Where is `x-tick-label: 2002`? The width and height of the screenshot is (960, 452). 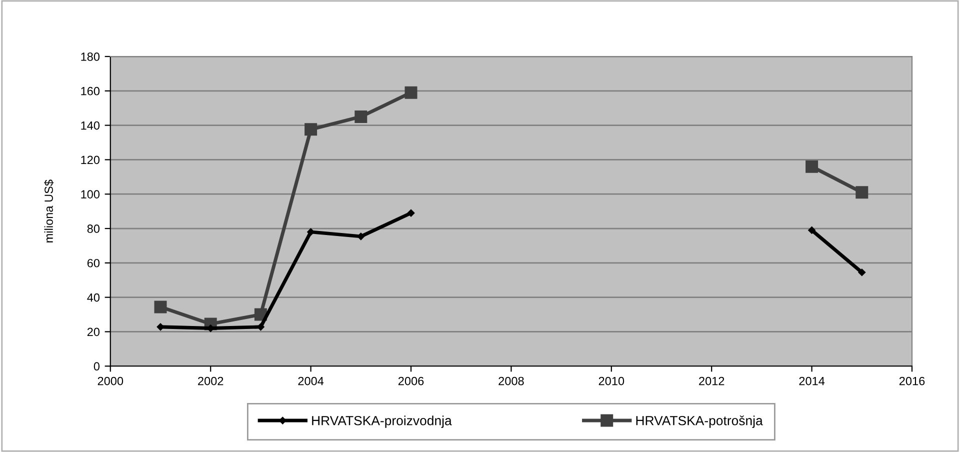 x-tick-label: 2002 is located at coordinates (211, 381).